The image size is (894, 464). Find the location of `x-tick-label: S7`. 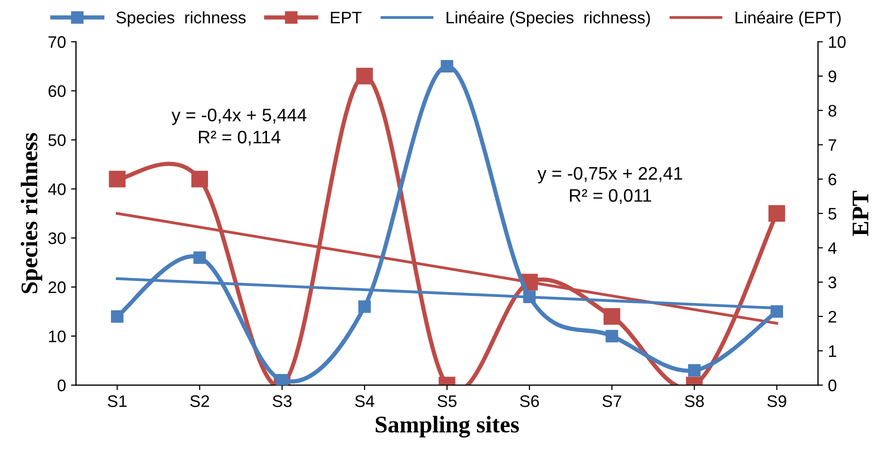

x-tick-label: S7 is located at coordinates (612, 401).